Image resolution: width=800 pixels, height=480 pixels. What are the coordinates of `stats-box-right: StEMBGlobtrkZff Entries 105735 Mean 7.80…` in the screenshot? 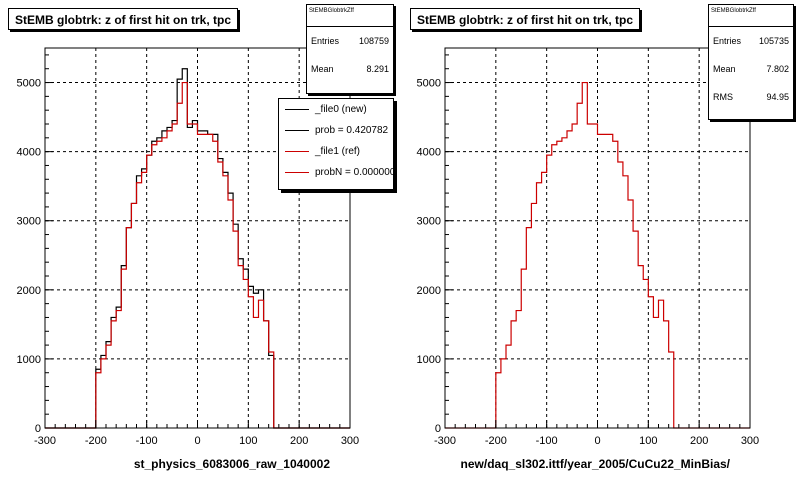 It's located at (751, 62).